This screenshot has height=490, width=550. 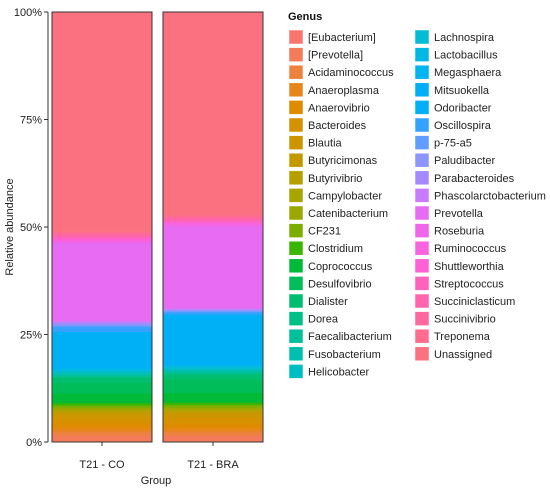 I want to click on legend-label: [Eubacterium], so click(x=342, y=38).